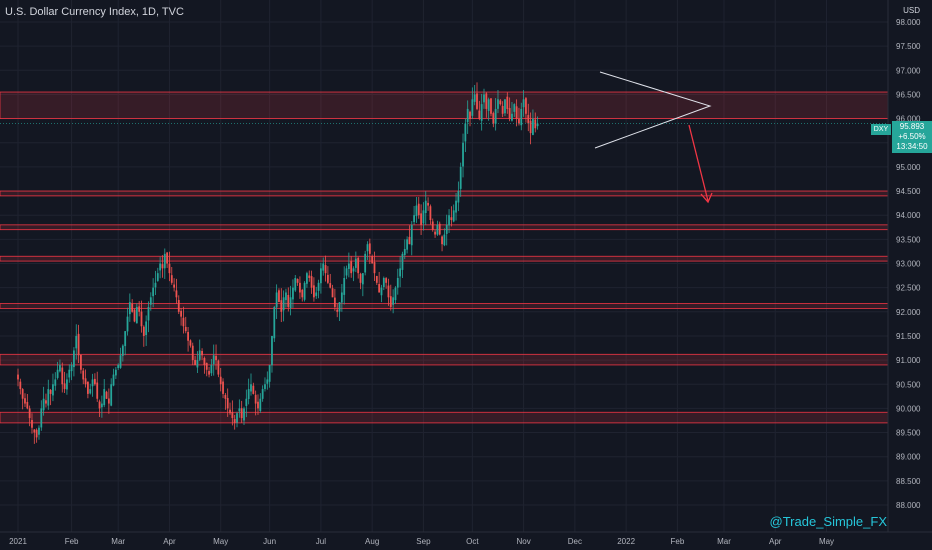 The height and width of the screenshot is (550, 932). What do you see at coordinates (472, 541) in the screenshot?
I see `time-tick-label: Oct` at bounding box center [472, 541].